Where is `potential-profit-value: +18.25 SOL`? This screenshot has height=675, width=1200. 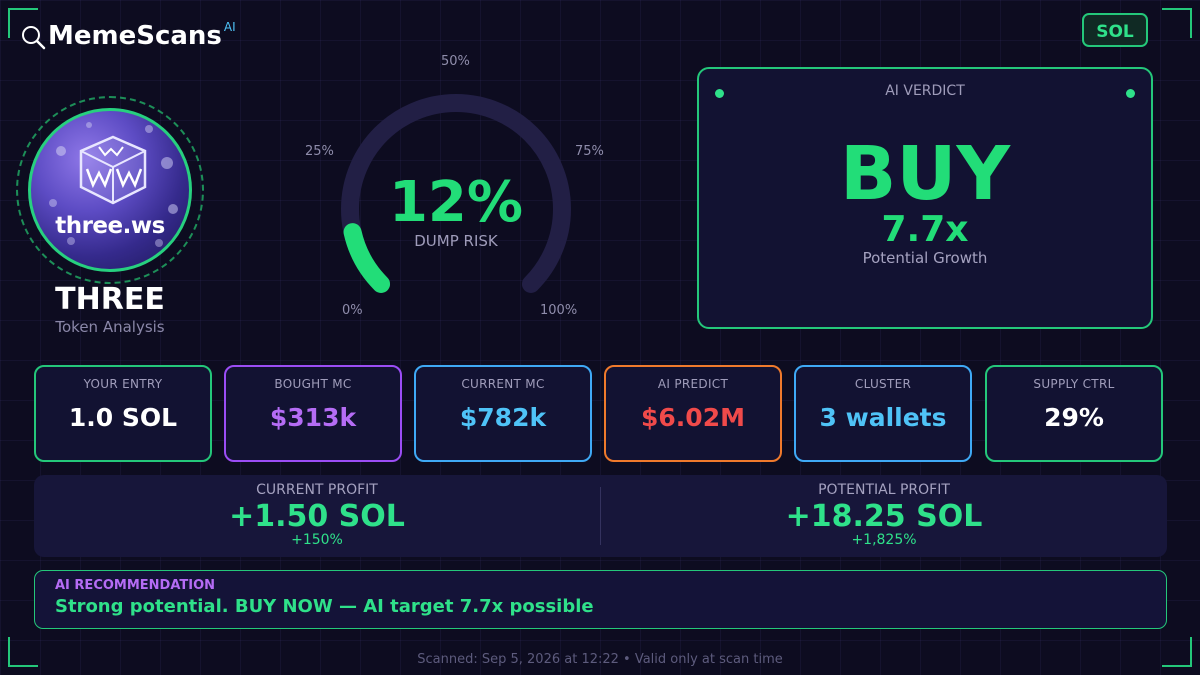 potential-profit-value: +18.25 SOL is located at coordinates (884, 516).